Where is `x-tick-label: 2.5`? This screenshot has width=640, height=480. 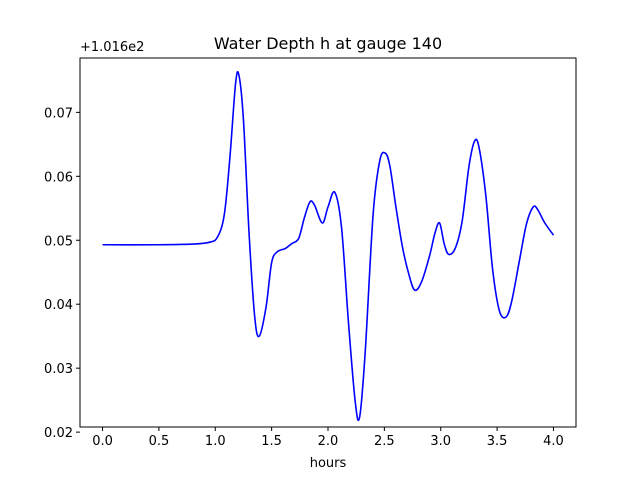
x-tick-label: 2.5 is located at coordinates (384, 441).